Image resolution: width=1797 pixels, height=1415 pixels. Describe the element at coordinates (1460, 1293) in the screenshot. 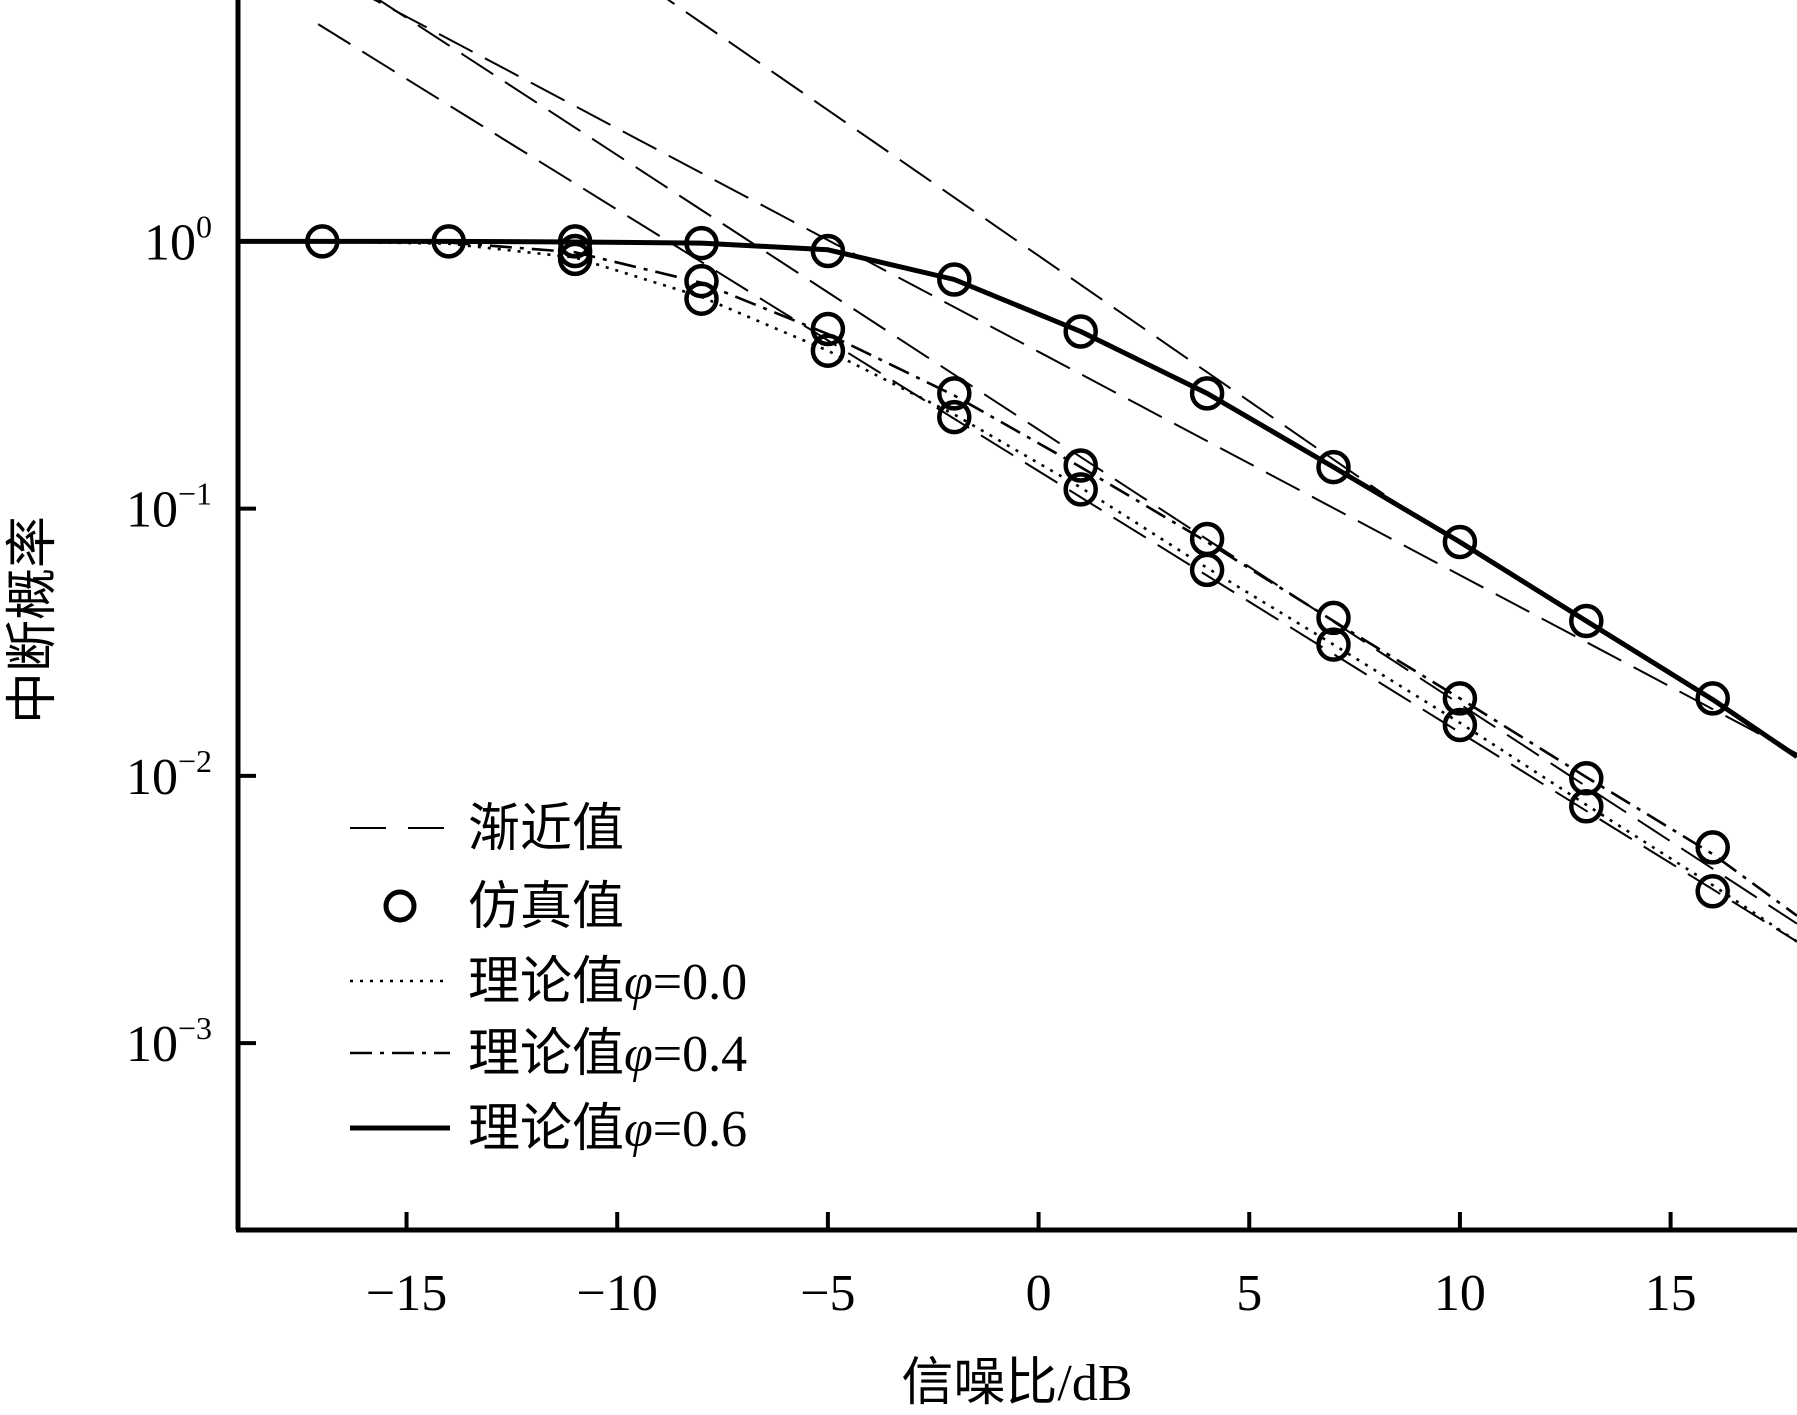

I see `x-tick-label: 10` at that location.